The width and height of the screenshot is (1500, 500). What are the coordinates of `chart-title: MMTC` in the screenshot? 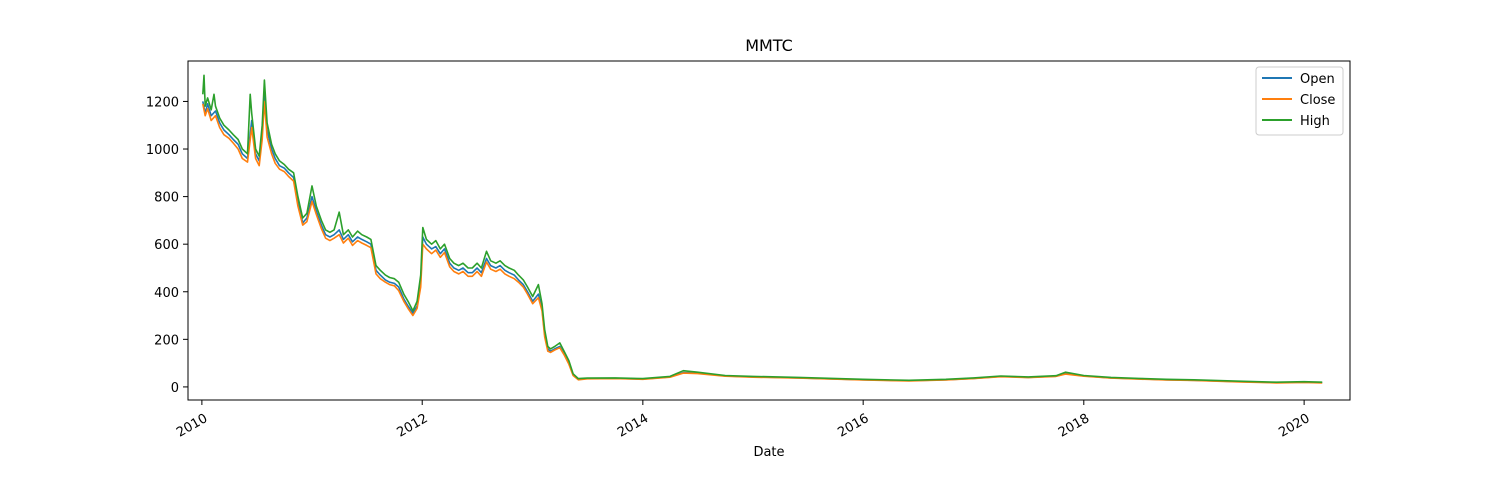 It's located at (769, 45).